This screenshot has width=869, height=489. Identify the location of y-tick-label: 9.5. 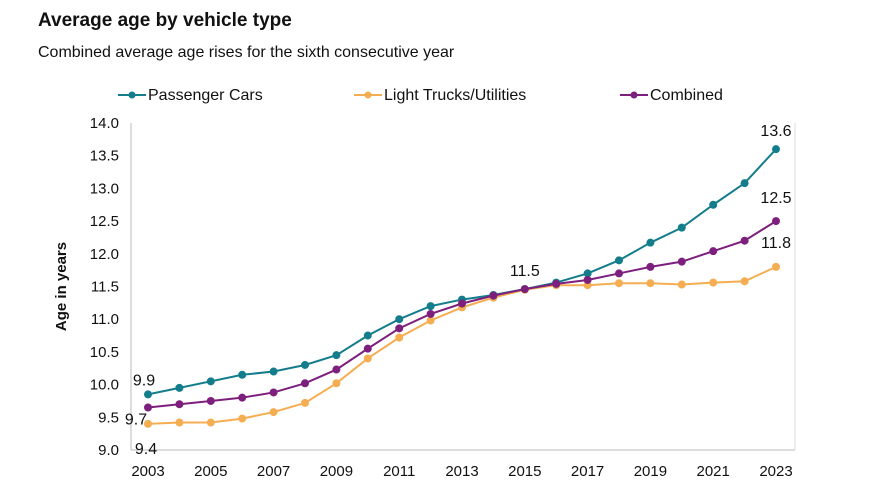
(108, 417).